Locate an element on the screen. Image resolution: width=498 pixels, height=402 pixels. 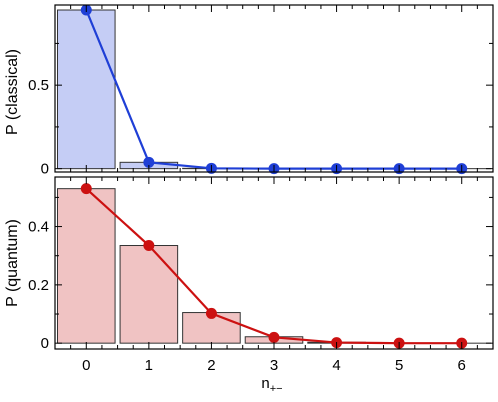
xlabel: n+− is located at coordinates (271, 385).